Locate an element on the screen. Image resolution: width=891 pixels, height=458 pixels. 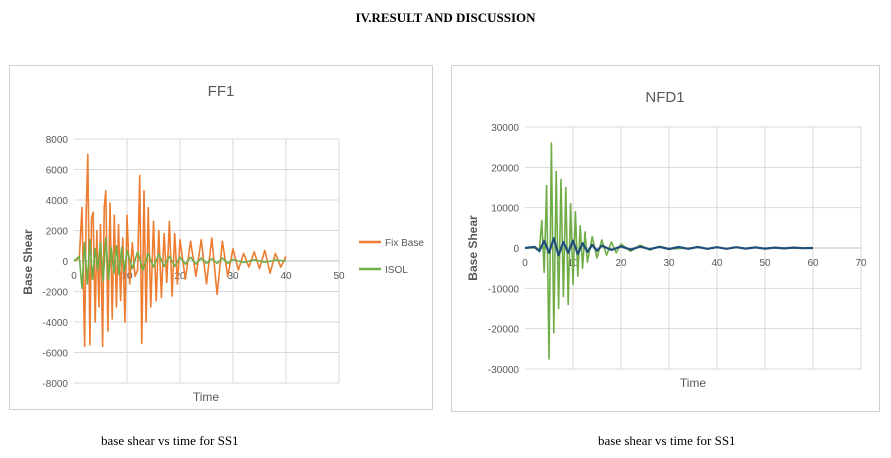
y-tick-label: 4000 is located at coordinates (57, 201).